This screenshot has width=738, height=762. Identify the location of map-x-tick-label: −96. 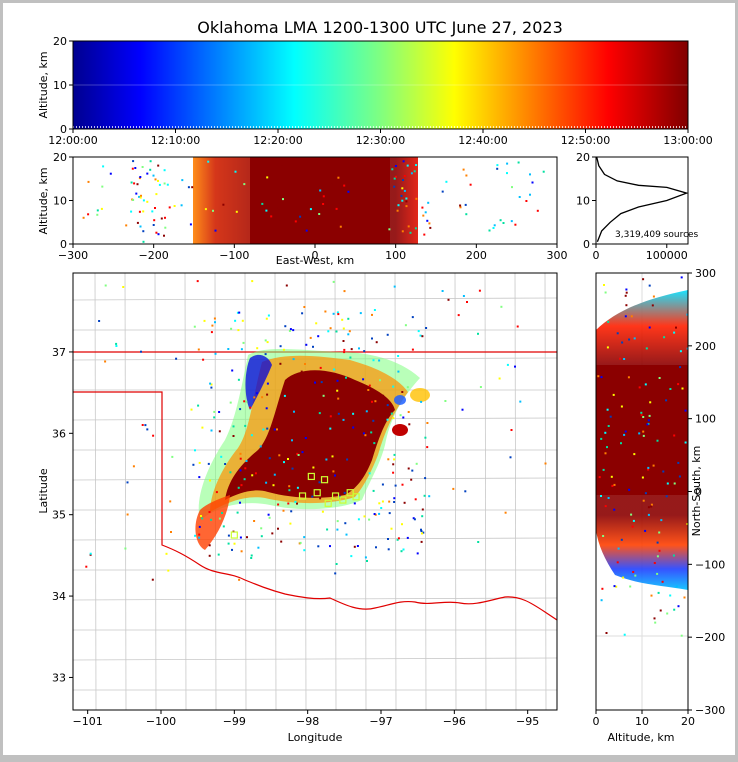
(454, 721).